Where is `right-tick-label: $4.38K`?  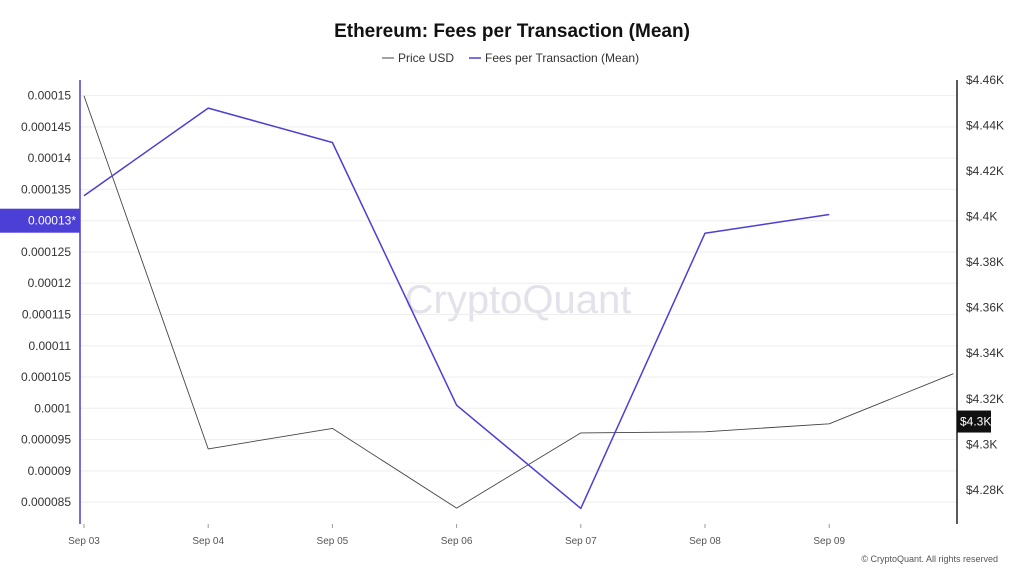 right-tick-label: $4.38K is located at coordinates (985, 262).